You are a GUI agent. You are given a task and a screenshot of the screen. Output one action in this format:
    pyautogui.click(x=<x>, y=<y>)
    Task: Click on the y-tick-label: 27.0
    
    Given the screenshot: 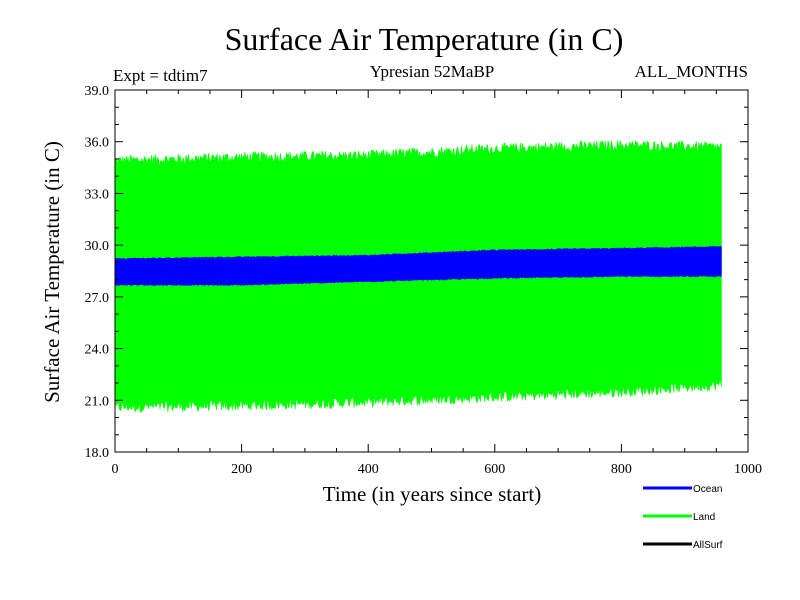 What is the action you would take?
    pyautogui.click(x=97, y=298)
    